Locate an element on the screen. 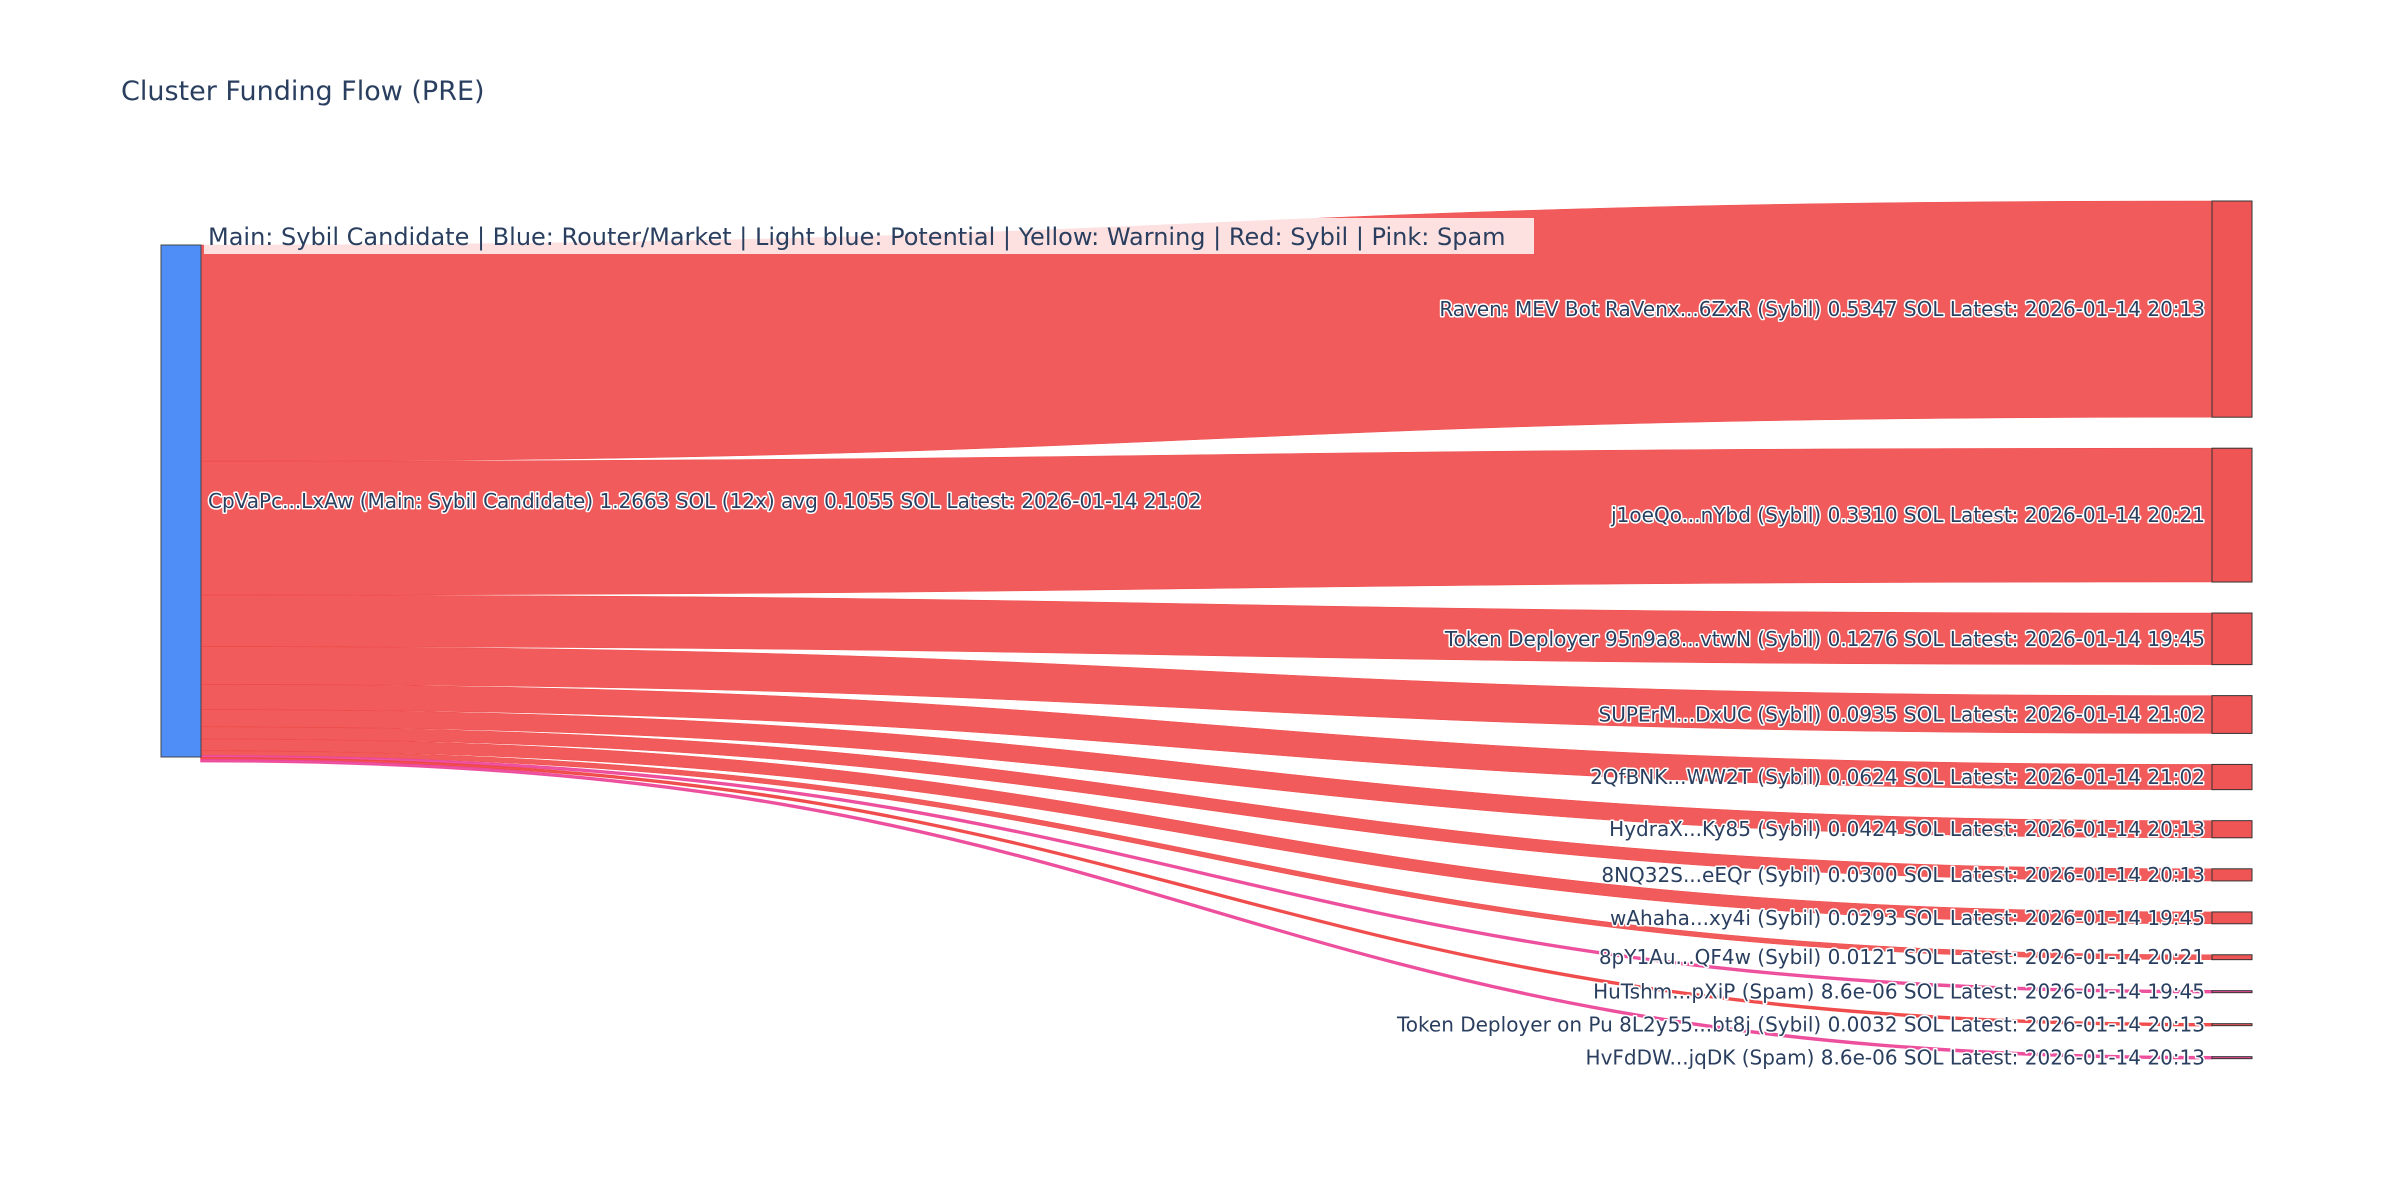  target-3-node is located at coordinates (2232, 639).